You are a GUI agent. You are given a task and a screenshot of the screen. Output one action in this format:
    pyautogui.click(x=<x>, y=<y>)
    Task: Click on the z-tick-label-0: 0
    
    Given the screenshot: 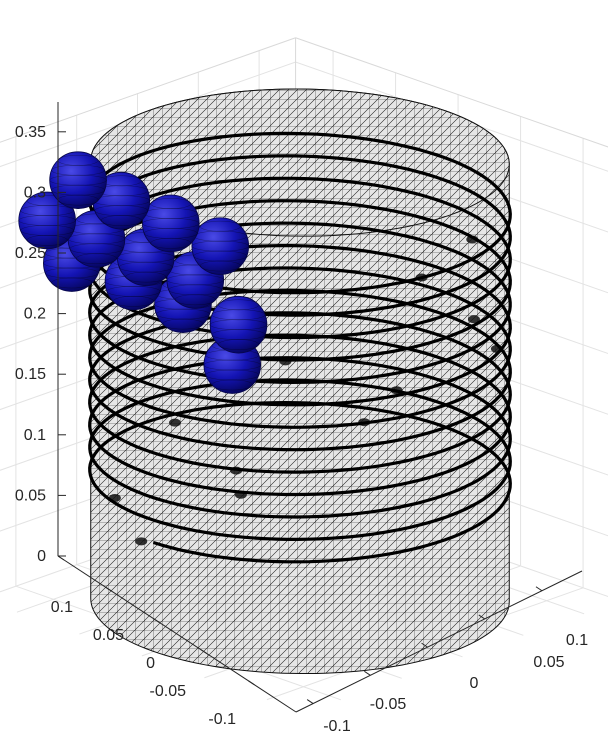 What is the action you would take?
    pyautogui.click(x=41, y=556)
    